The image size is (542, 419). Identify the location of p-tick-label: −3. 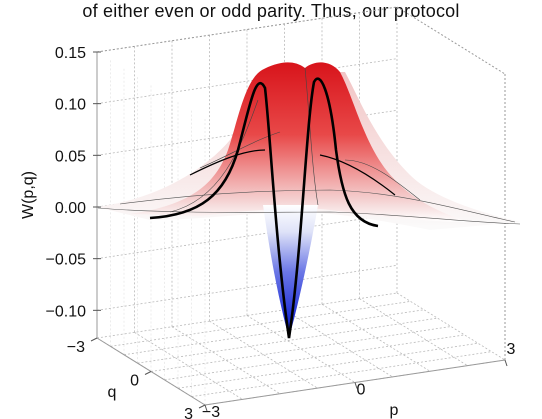
(211, 411).